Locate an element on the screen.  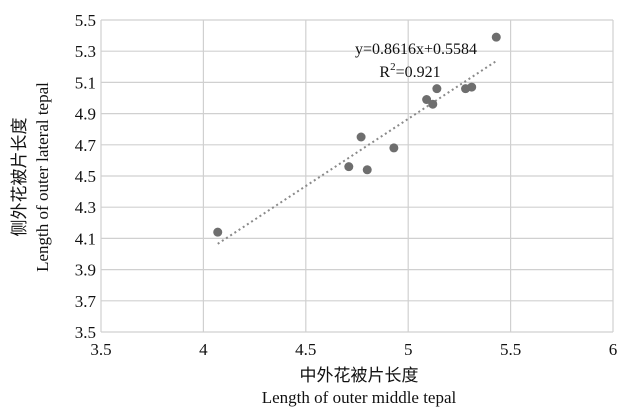
x-tick-label: 4 is located at coordinates (203, 349).